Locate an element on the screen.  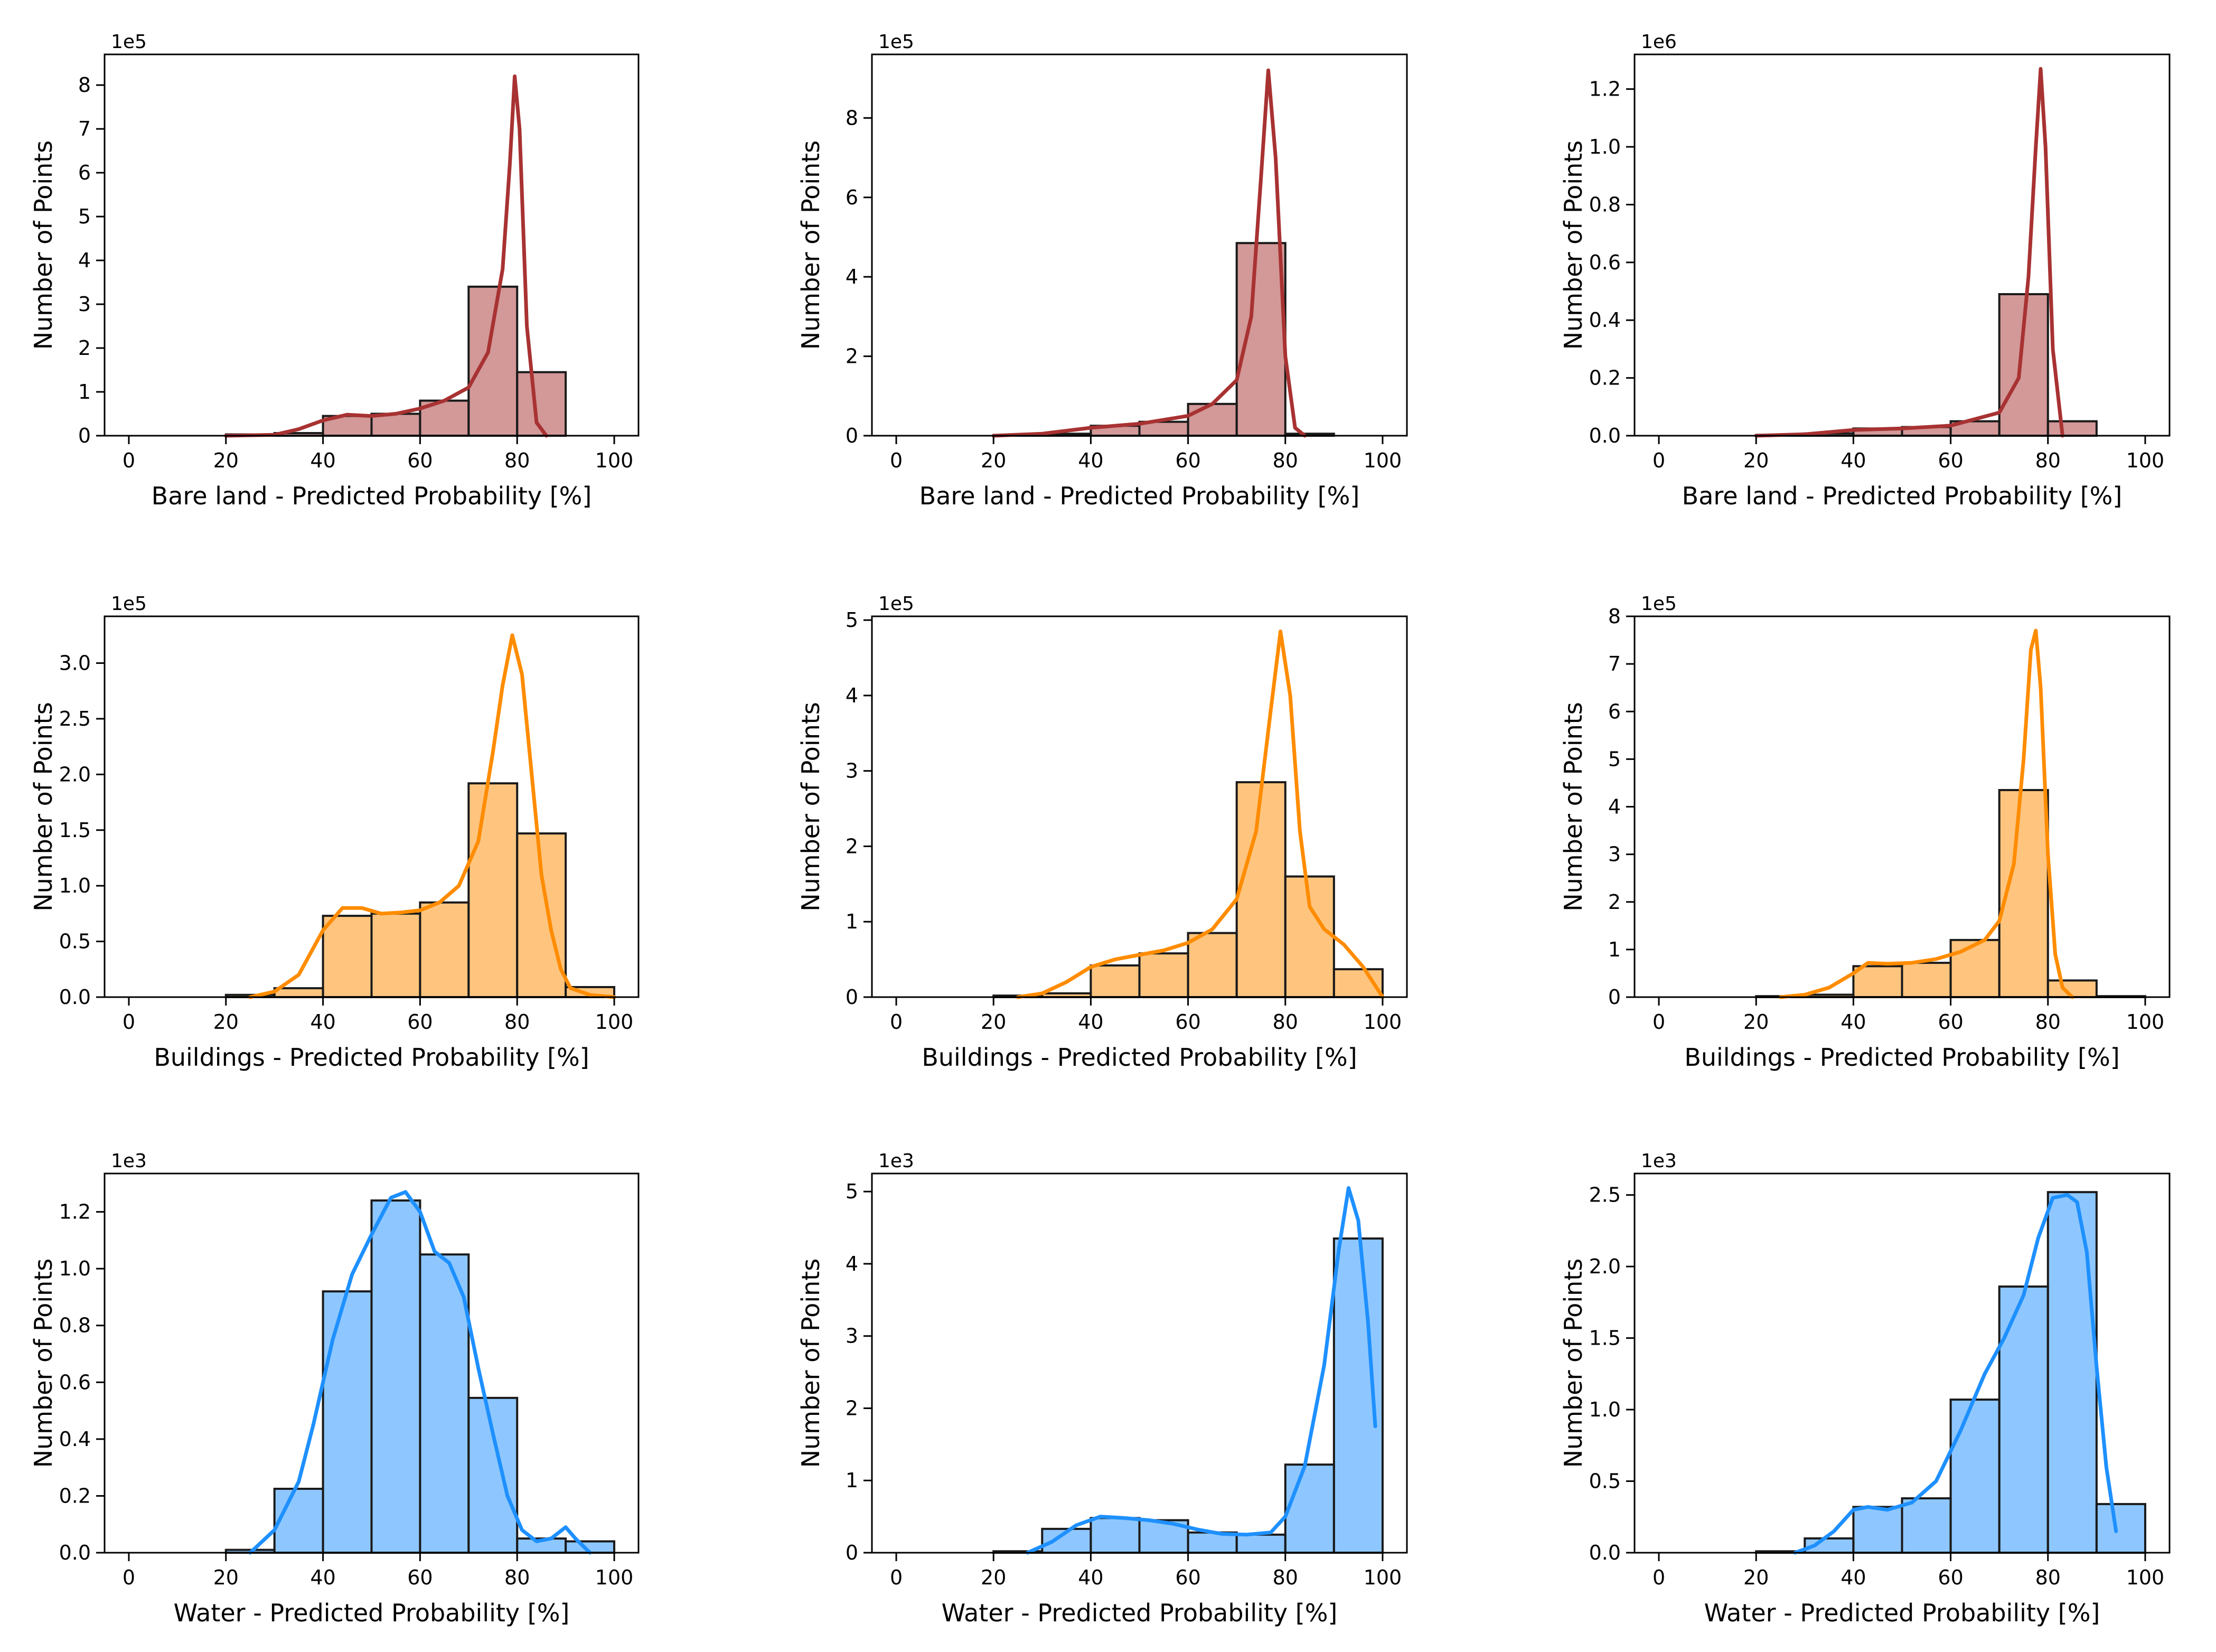
y-tick-label: 6 is located at coordinates (852, 197).